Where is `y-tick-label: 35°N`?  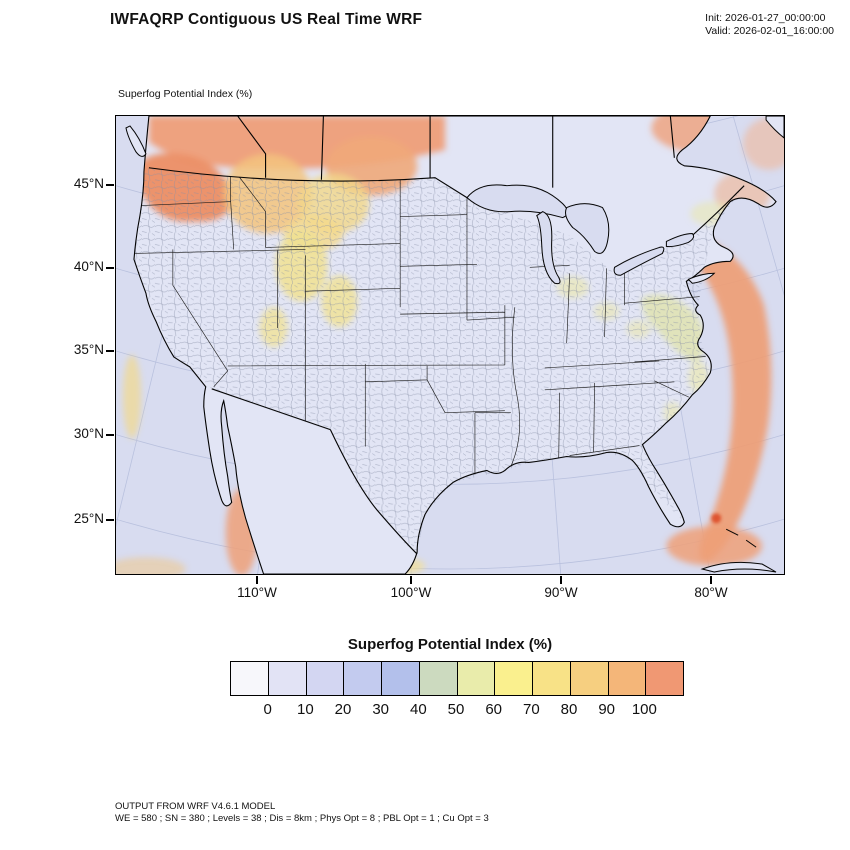
y-tick-label: 35°N is located at coordinates (88, 349).